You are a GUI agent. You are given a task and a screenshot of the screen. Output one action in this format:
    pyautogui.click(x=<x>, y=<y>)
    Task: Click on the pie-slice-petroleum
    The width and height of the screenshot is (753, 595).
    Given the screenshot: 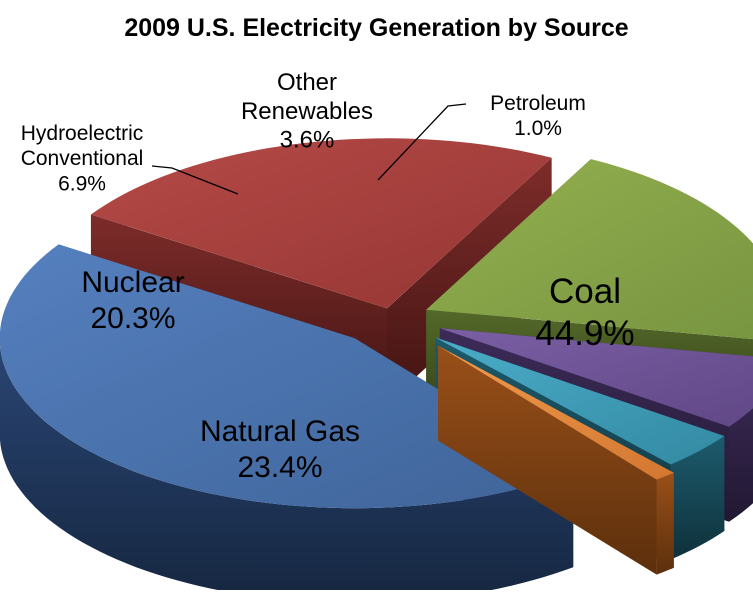 What is the action you would take?
    pyautogui.click(x=556, y=460)
    